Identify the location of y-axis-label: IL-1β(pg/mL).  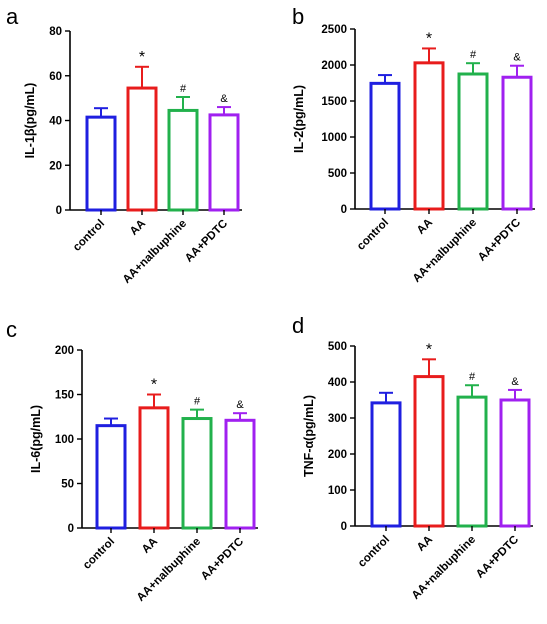
(30, 121).